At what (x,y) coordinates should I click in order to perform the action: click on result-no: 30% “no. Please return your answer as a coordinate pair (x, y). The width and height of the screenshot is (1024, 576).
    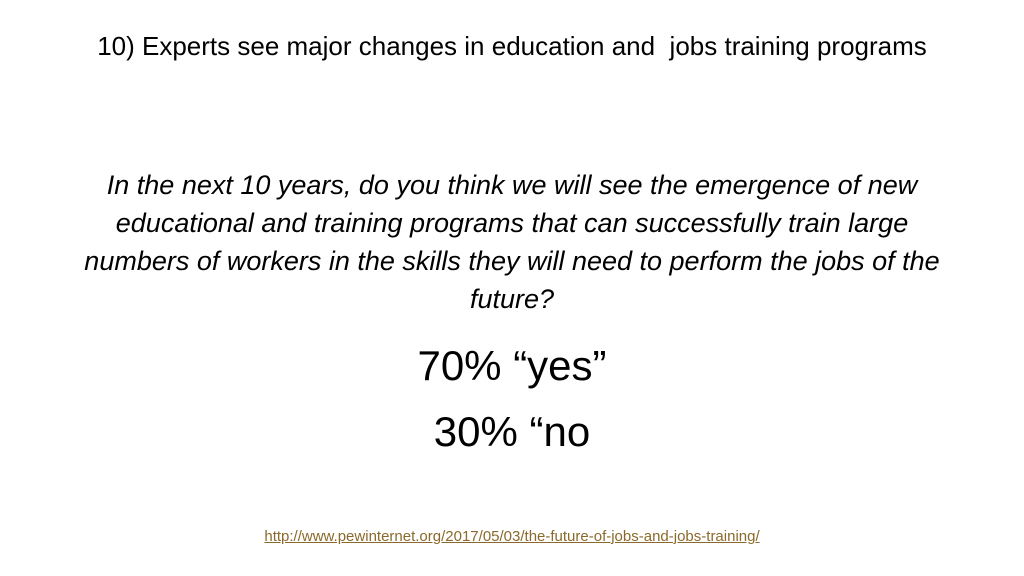
    Looking at the image, I should click on (512, 431).